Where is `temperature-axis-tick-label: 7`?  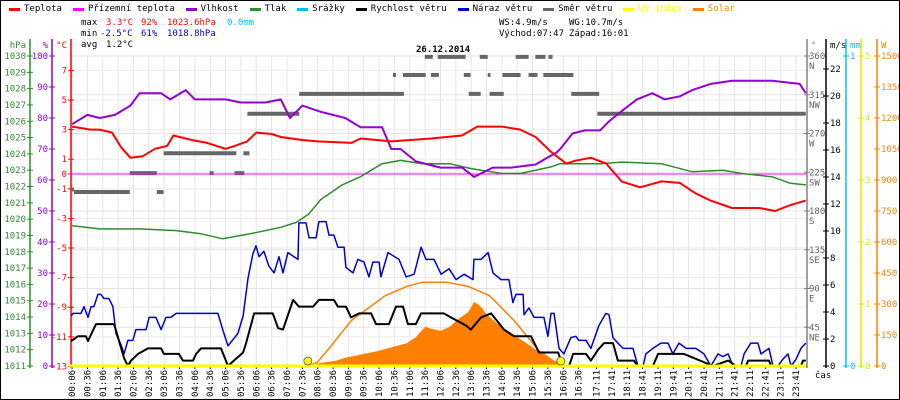
temperature-axis-tick-label: 7 is located at coordinates (64, 71).